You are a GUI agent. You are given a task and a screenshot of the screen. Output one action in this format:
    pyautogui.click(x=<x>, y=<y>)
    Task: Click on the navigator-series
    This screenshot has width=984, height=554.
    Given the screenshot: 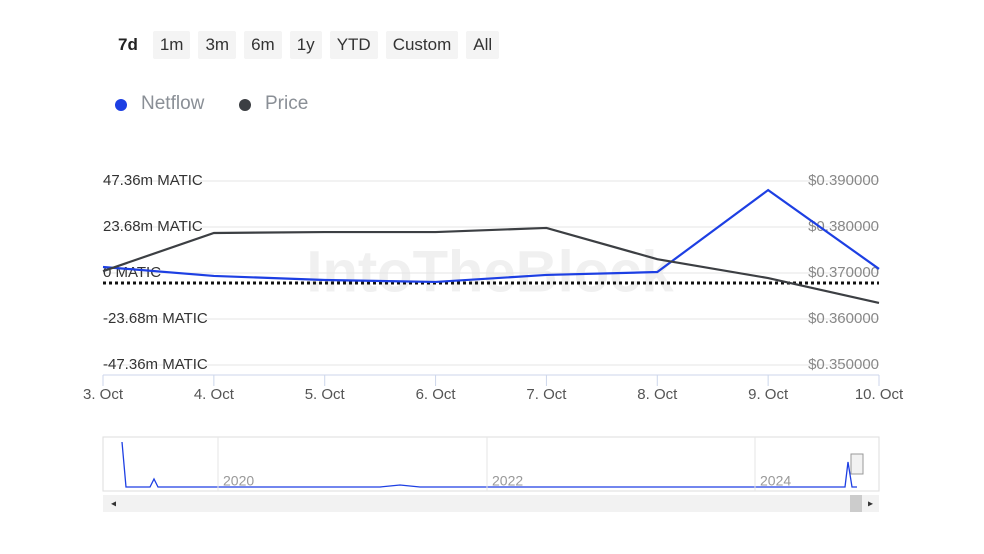 What is the action you would take?
    pyautogui.click(x=489, y=464)
    